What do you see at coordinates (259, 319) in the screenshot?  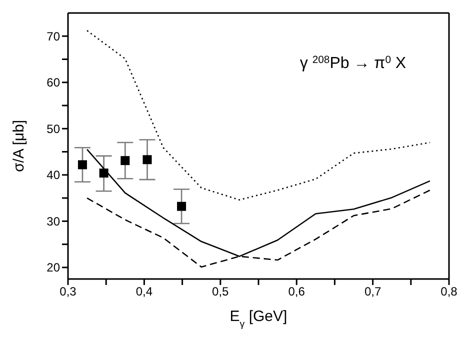 I see `x-axis-title: E$_{γ}$ [GeV]` at bounding box center [259, 319].